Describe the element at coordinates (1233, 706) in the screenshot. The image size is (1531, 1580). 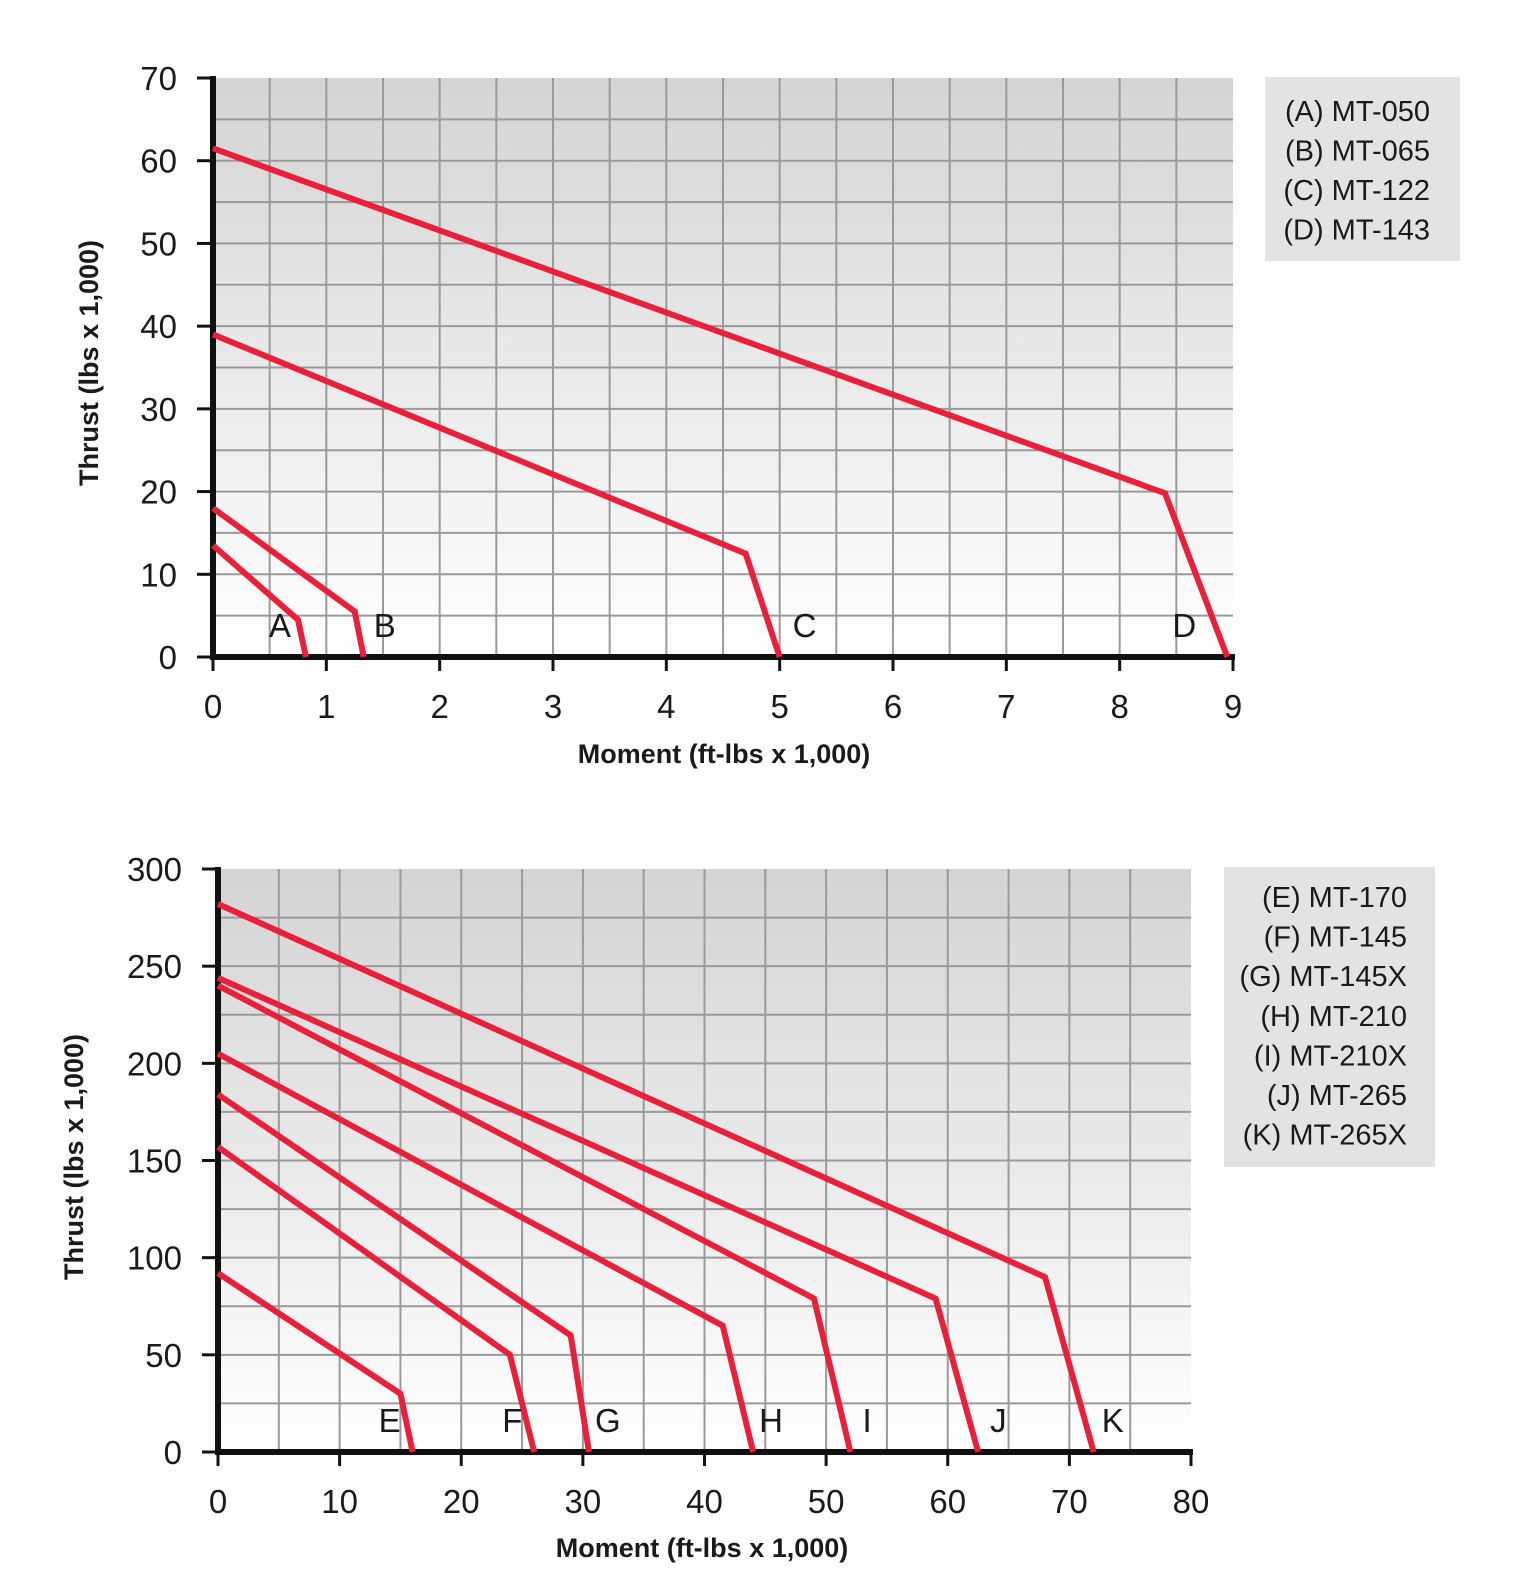
I see `x-tick-label: 9` at that location.